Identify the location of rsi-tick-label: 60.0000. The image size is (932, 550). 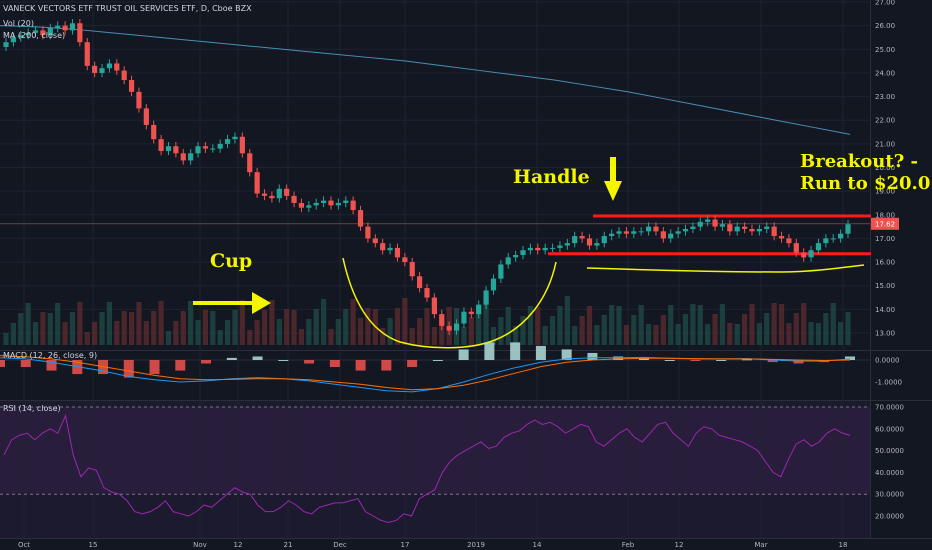
(889, 429).